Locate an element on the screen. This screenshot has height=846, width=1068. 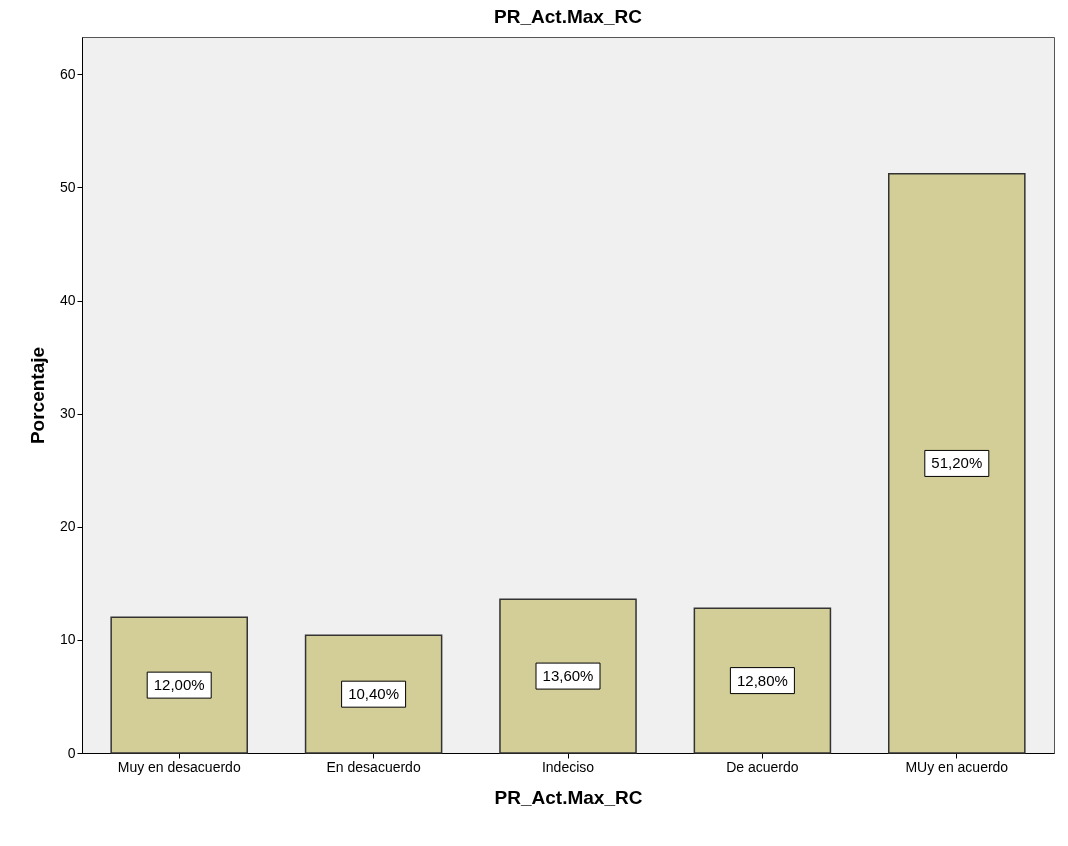
y-tick-label: 50 is located at coordinates (67, 186).